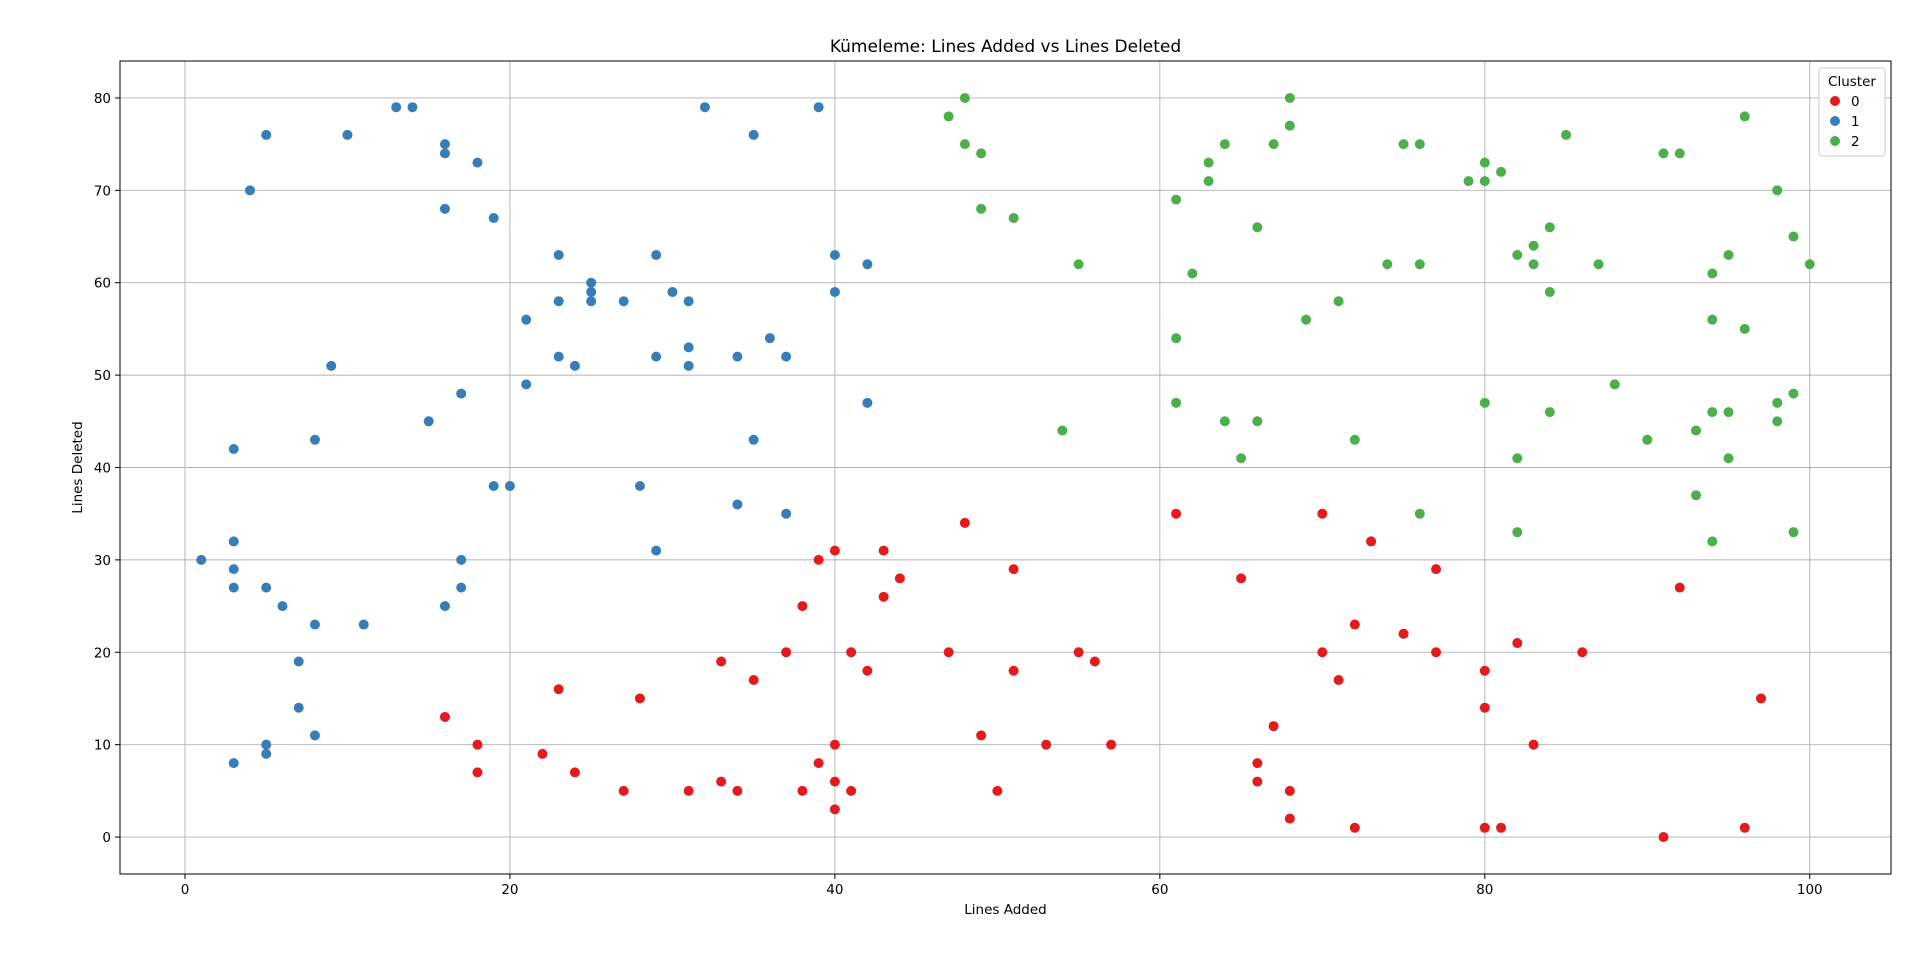 The image size is (1919, 971). What do you see at coordinates (102, 191) in the screenshot?
I see `y-tick-label: 70` at bounding box center [102, 191].